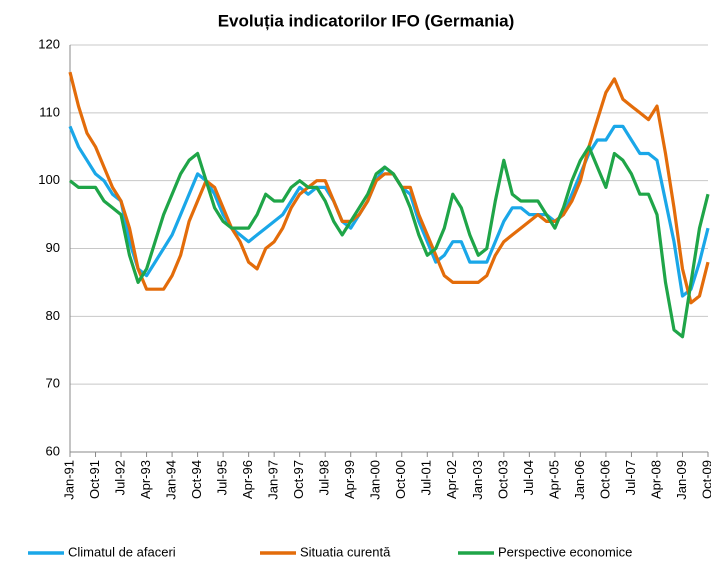 The height and width of the screenshot is (567, 711). Describe the element at coordinates (53, 247) in the screenshot. I see `y-tick-label: 90` at that location.